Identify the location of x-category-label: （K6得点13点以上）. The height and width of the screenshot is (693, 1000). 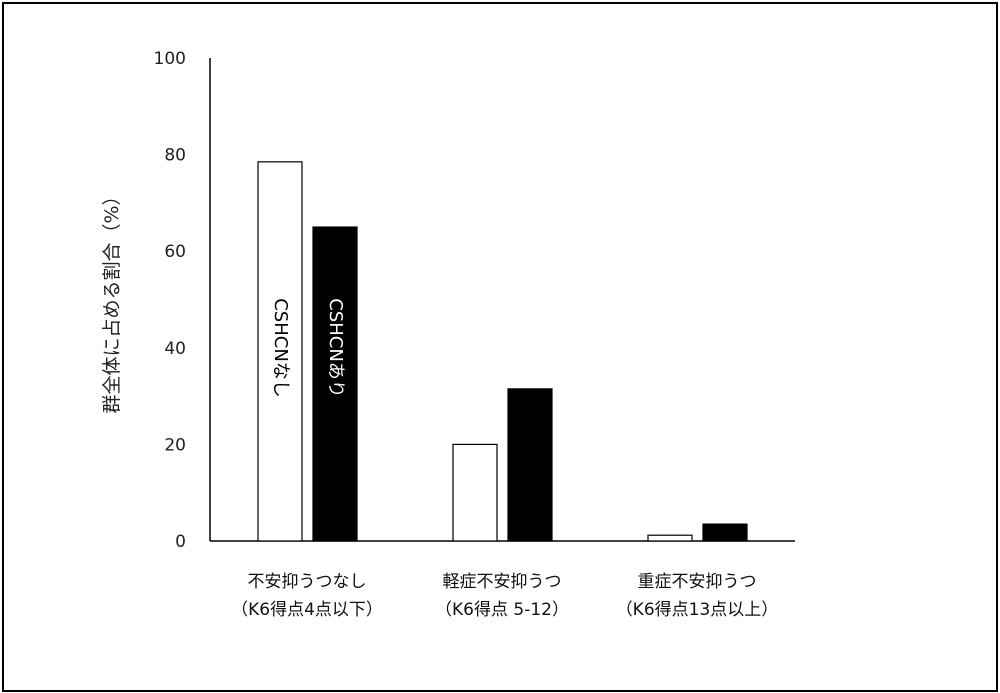
(697, 610).